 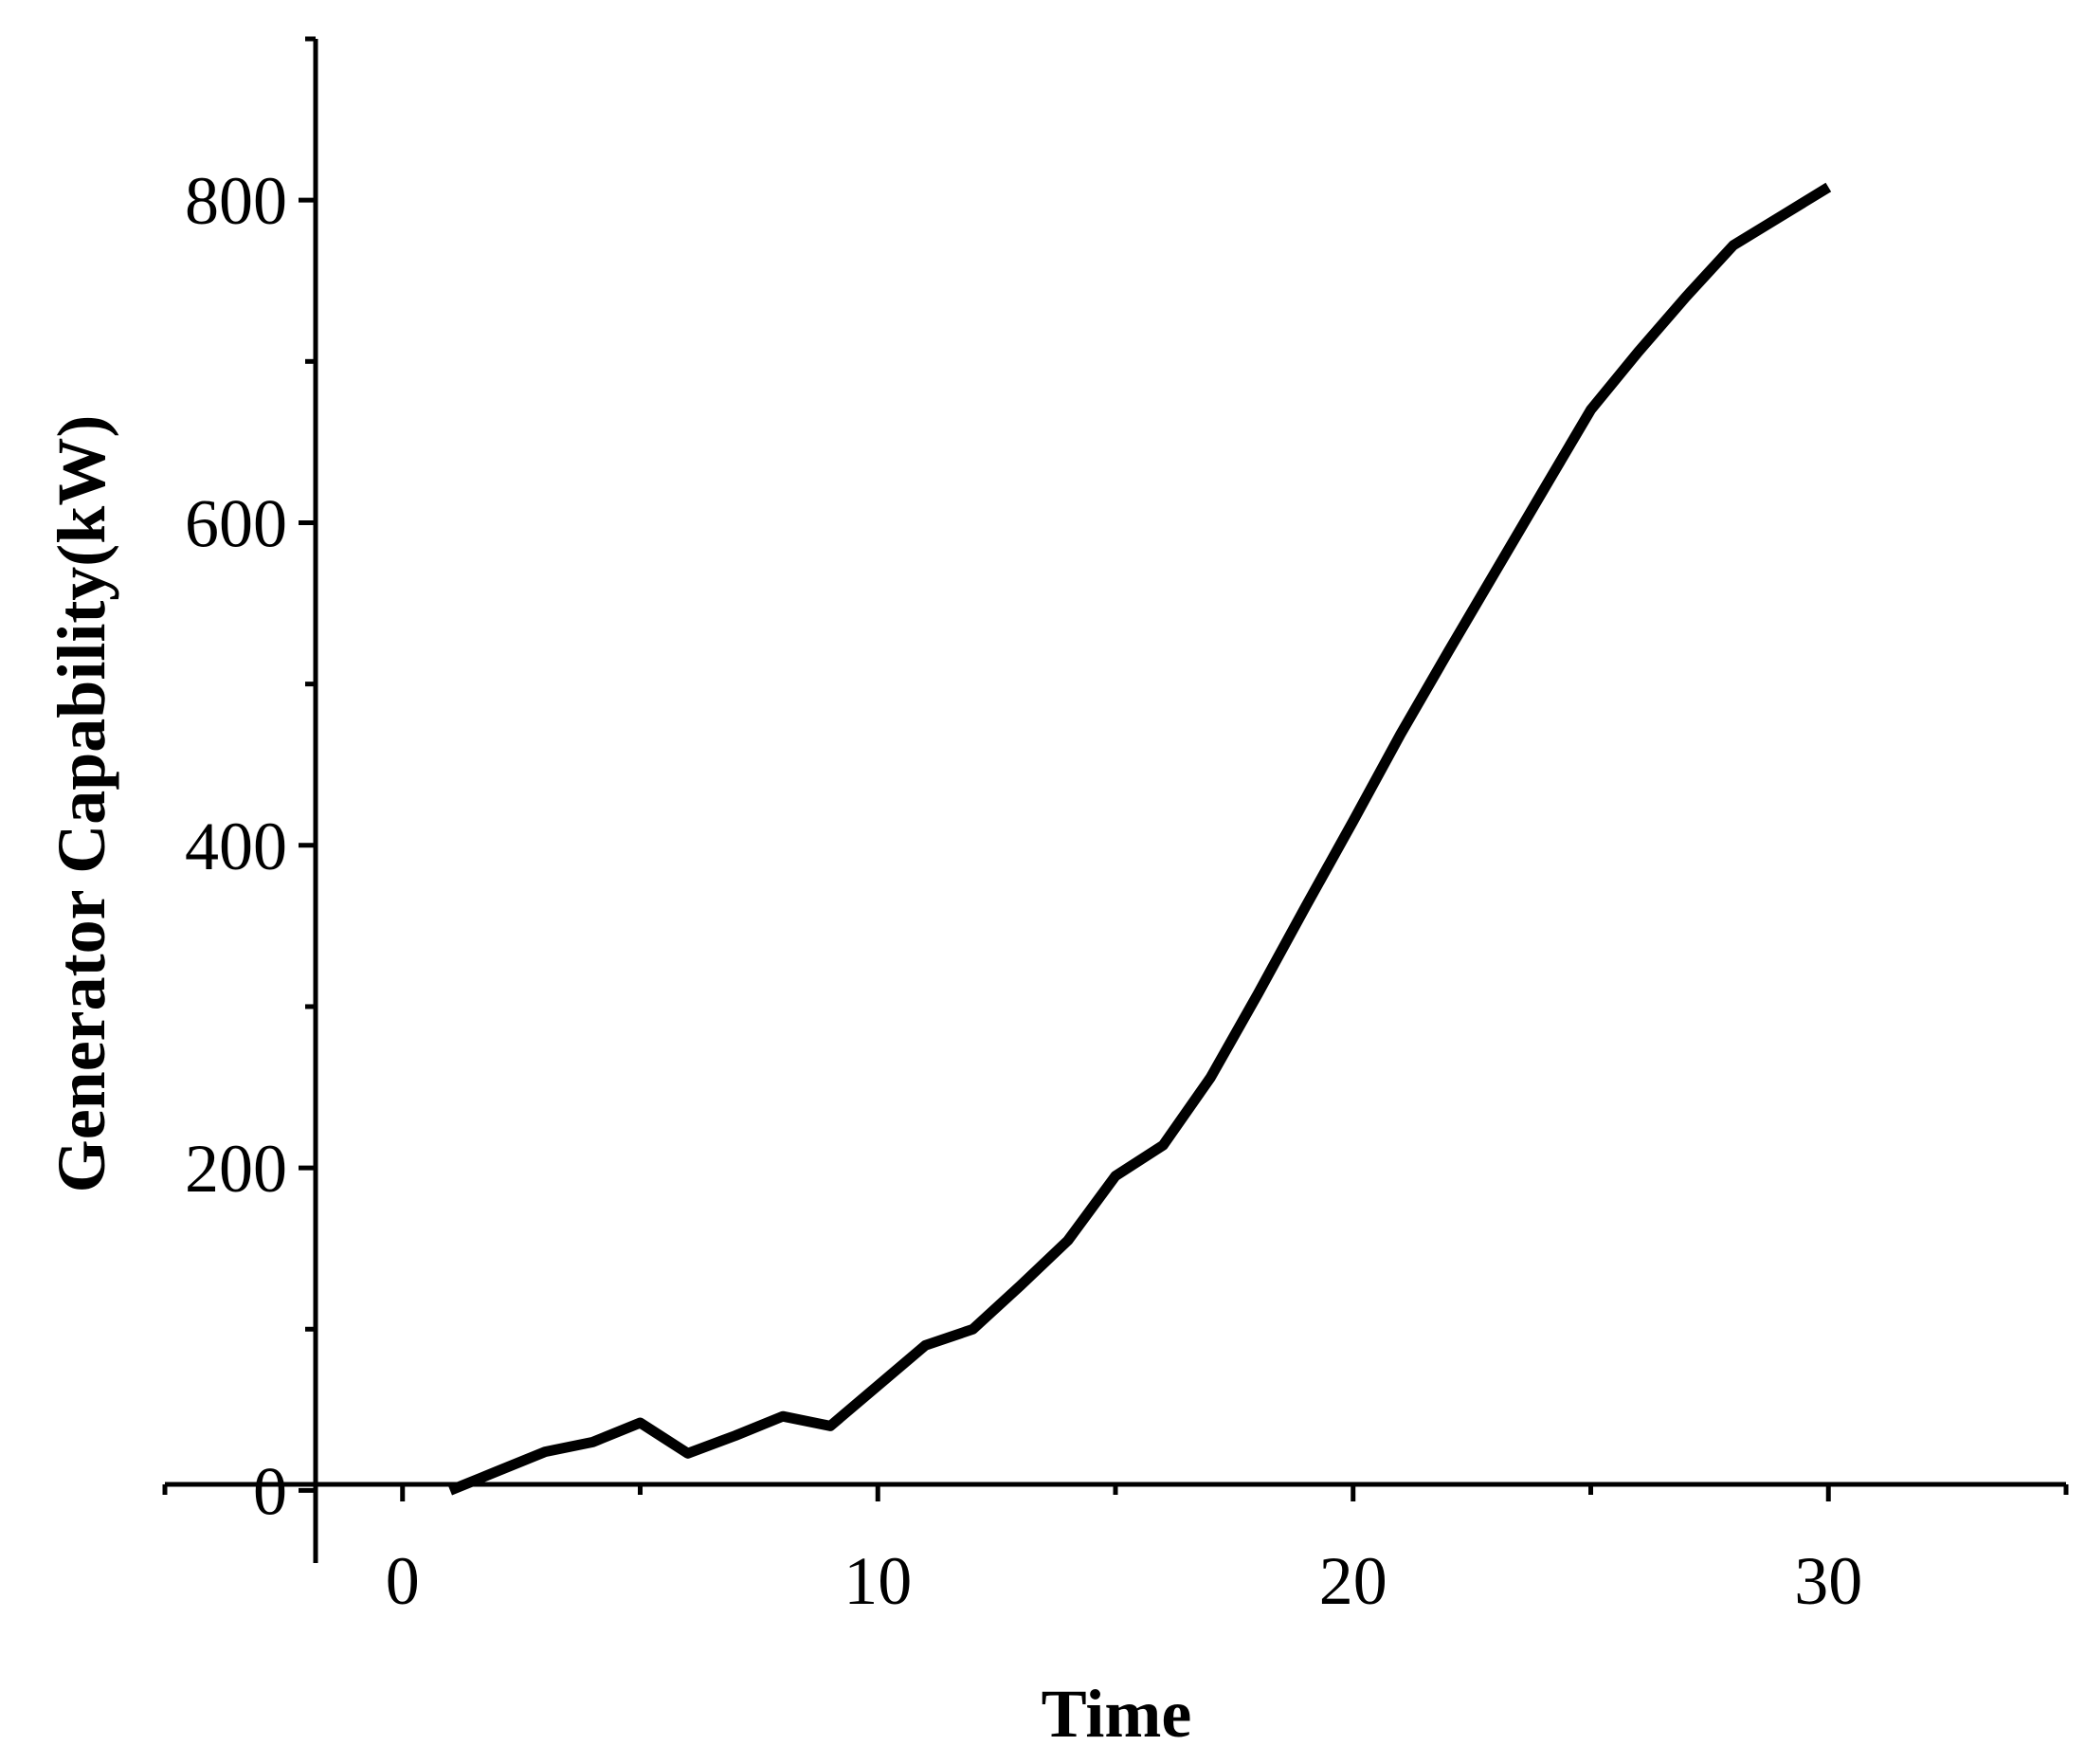 I want to click on y-tick-label: 800, so click(x=236, y=201).